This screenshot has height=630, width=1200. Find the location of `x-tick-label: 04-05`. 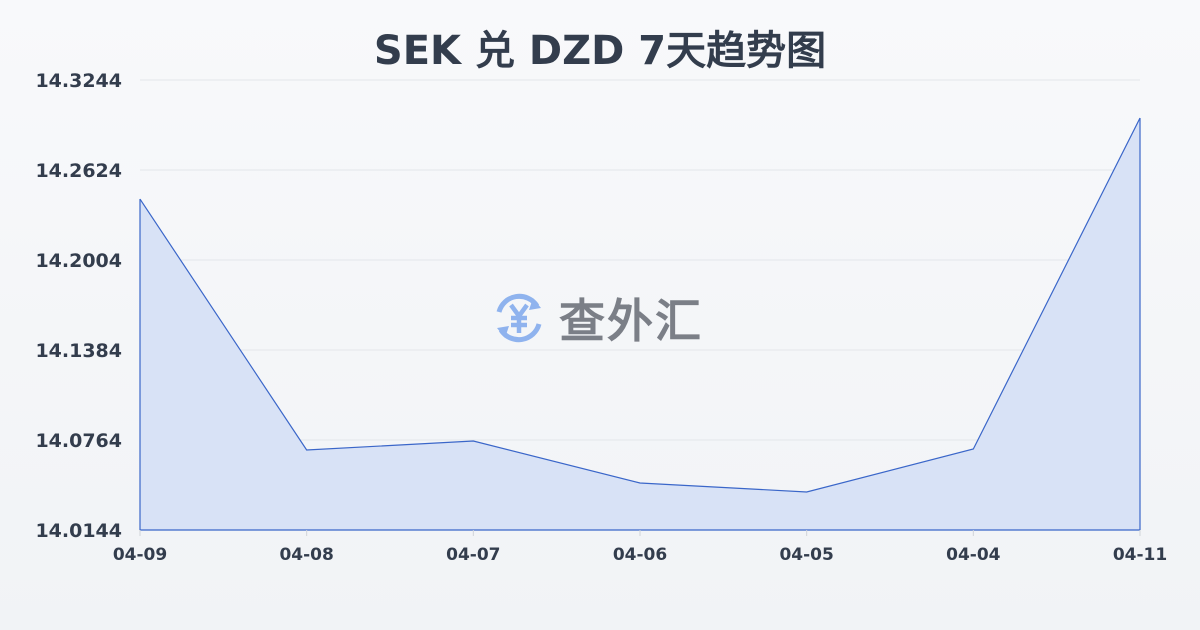

x-tick-label: 04-05 is located at coordinates (806, 555).